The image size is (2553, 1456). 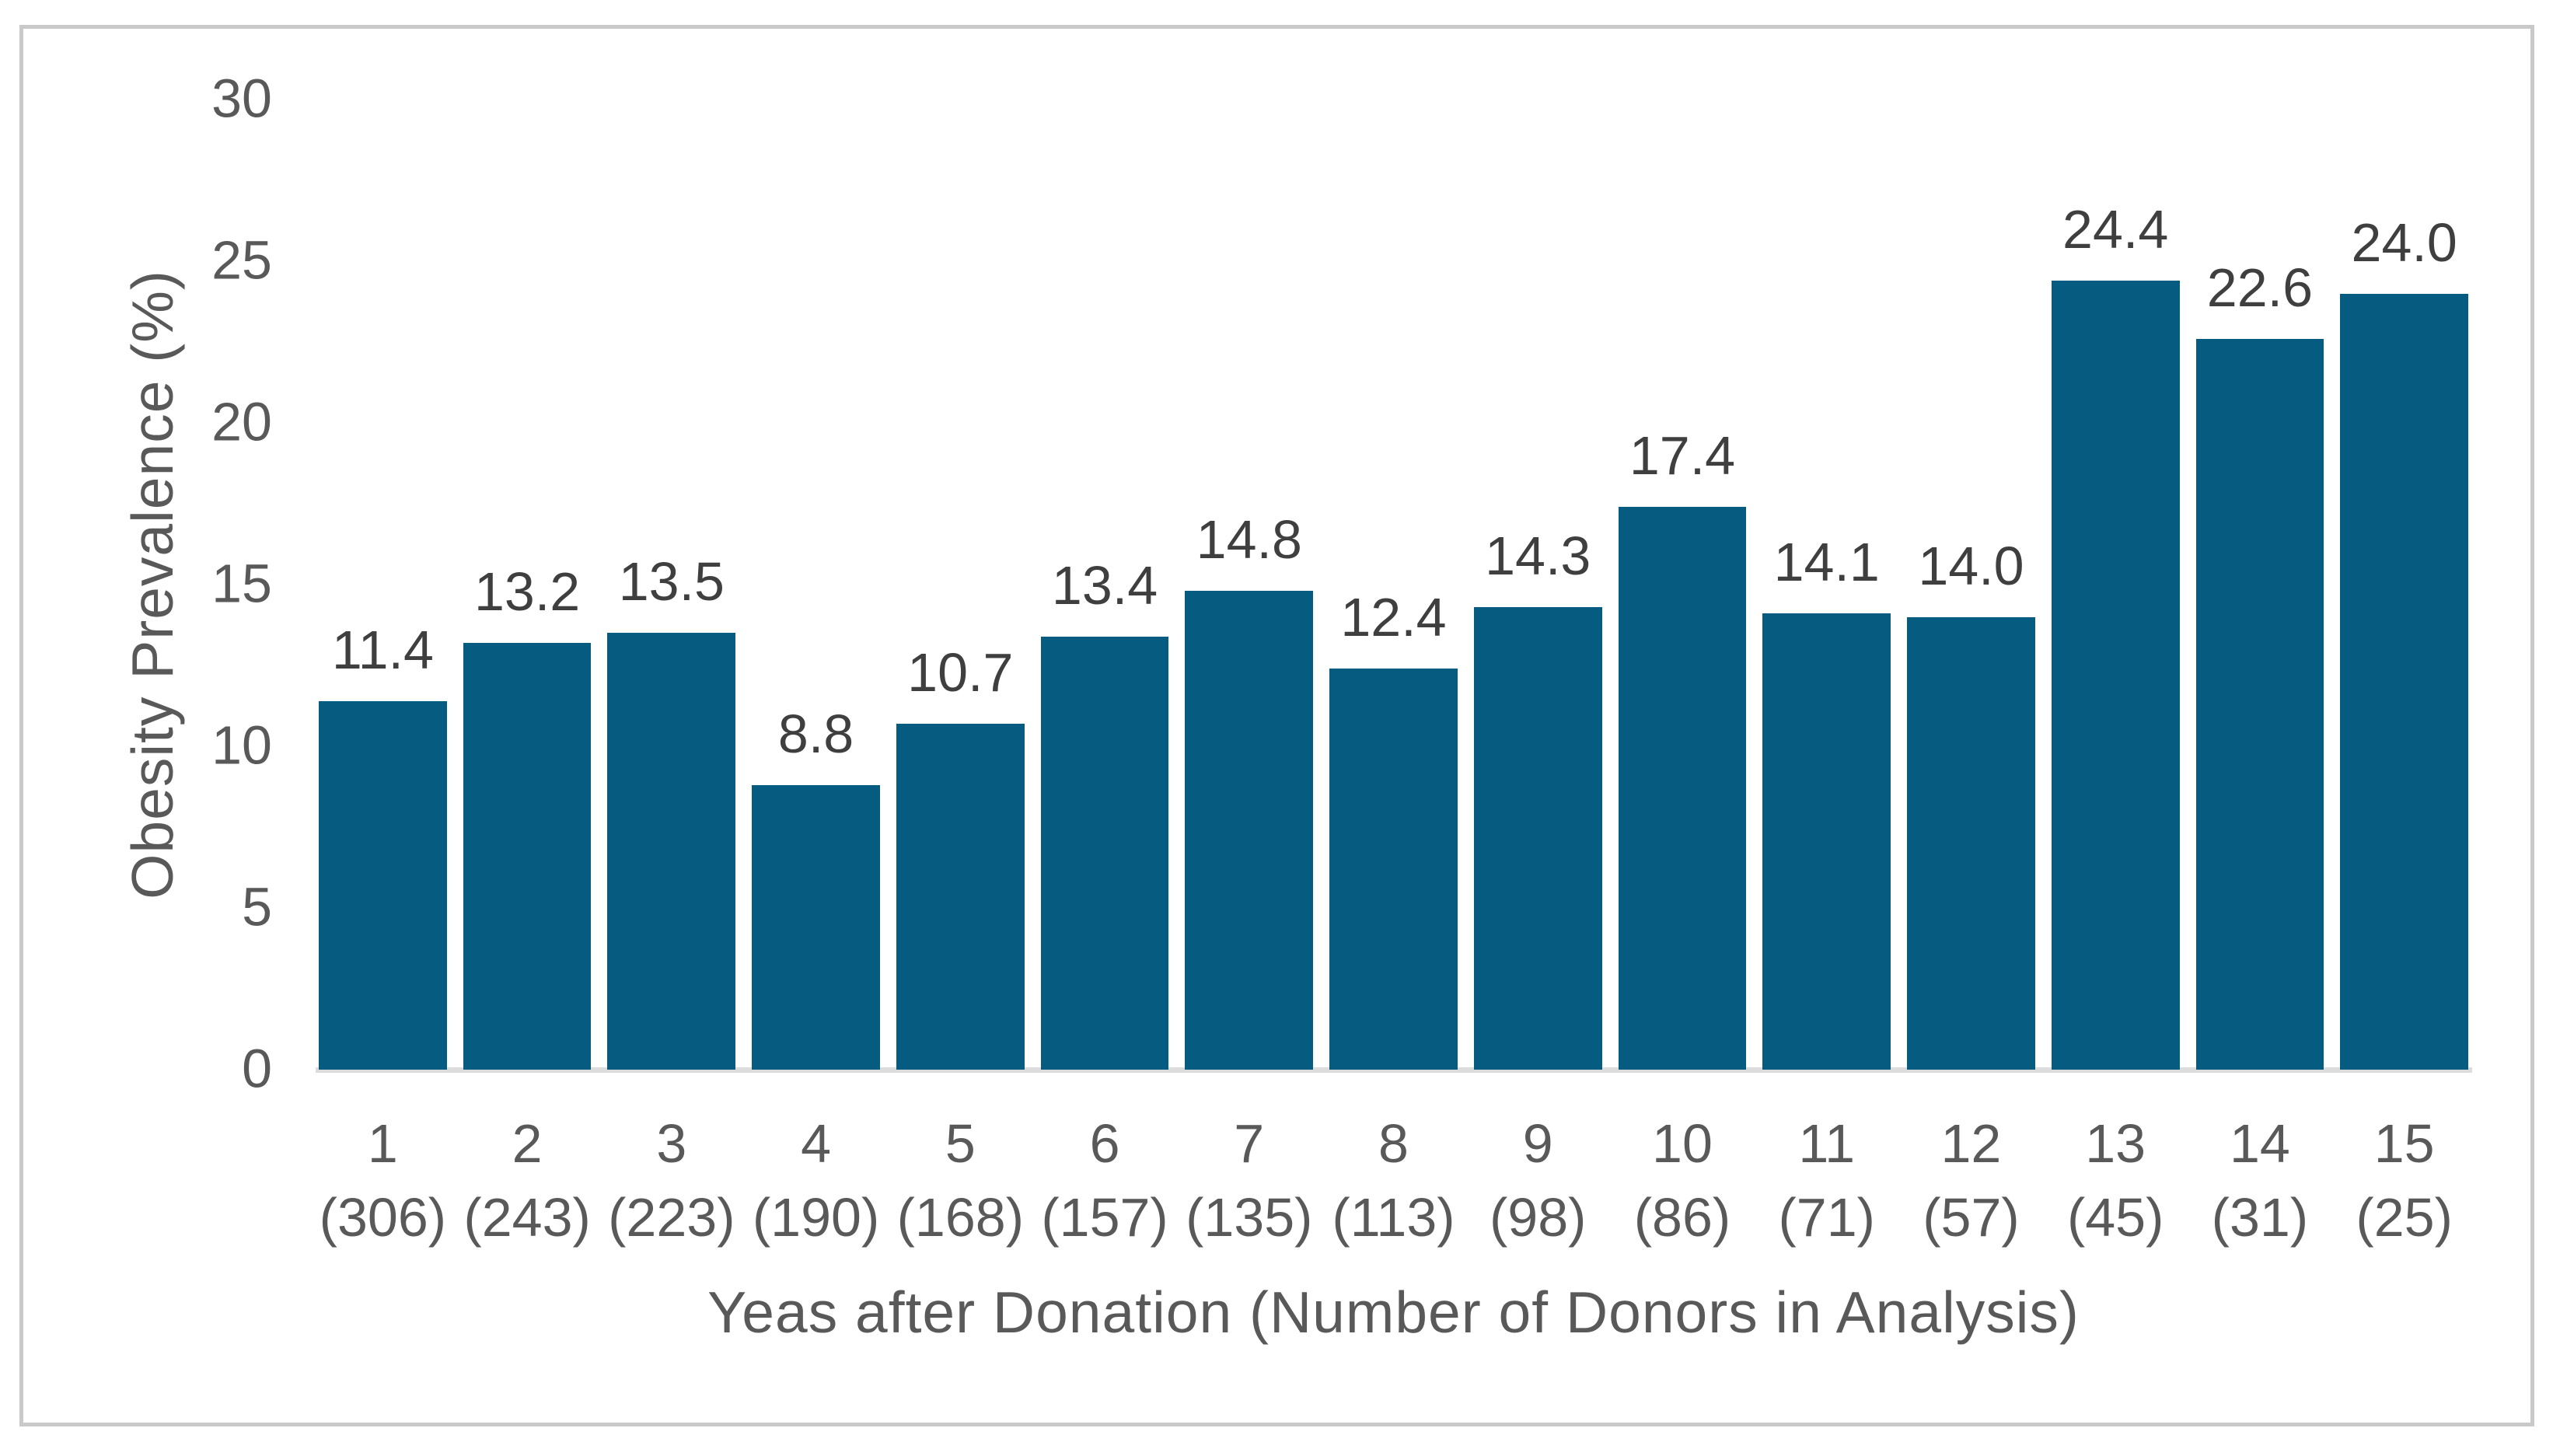 What do you see at coordinates (1971, 1217) in the screenshot?
I see `x-tick-donor-count: (57)` at bounding box center [1971, 1217].